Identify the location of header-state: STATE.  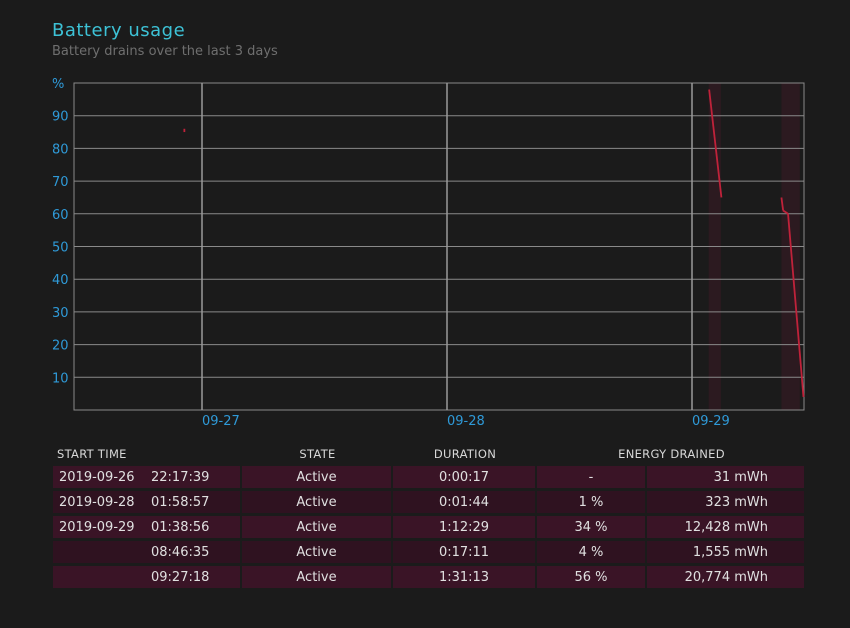
(317, 454).